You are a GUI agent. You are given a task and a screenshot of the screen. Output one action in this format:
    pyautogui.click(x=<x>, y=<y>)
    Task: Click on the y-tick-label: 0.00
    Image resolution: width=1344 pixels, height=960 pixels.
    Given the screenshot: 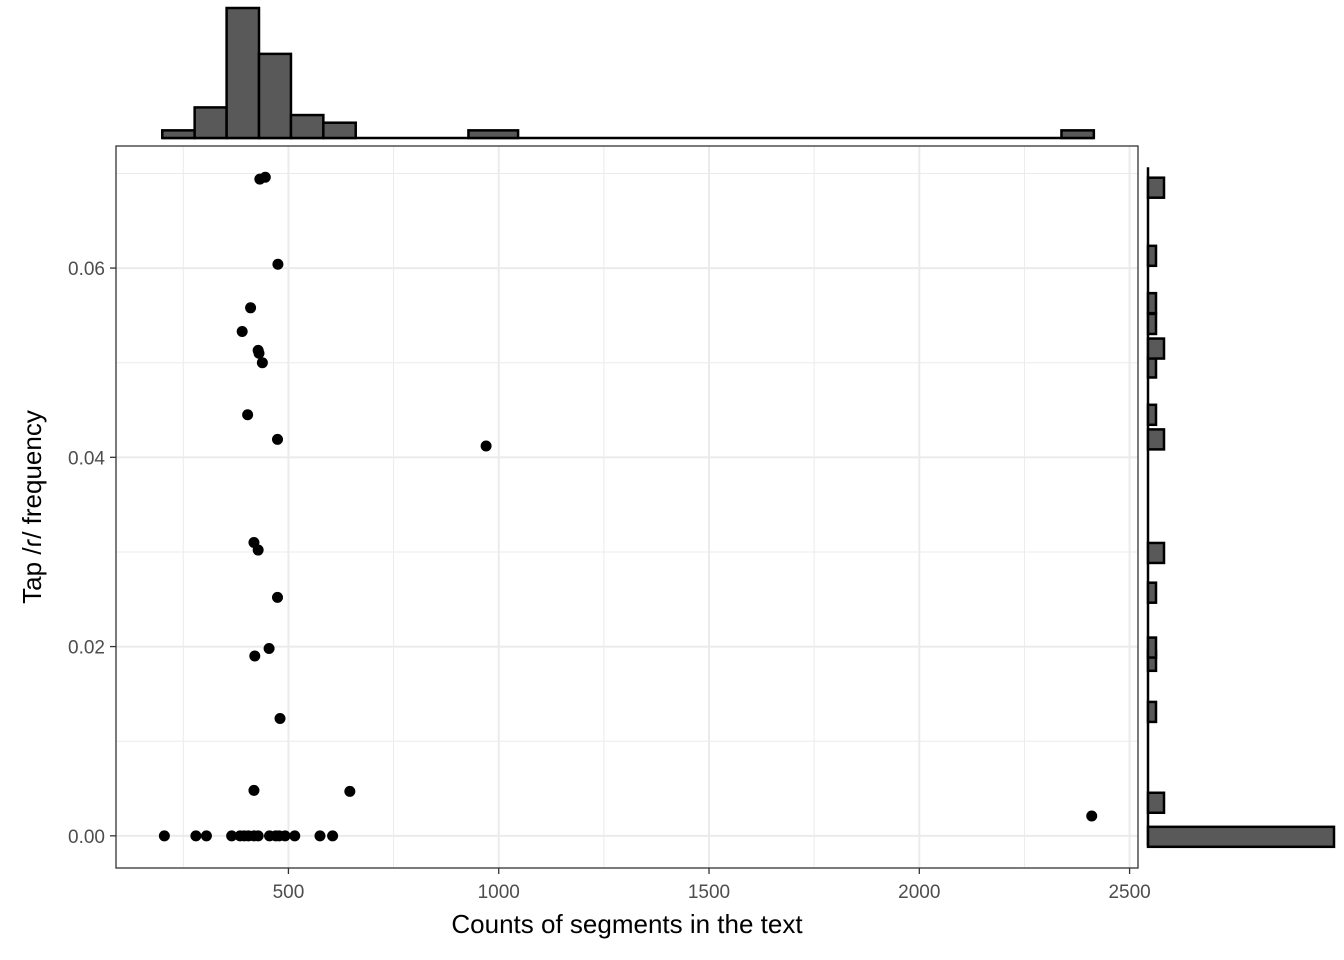 What is the action you would take?
    pyautogui.click(x=86, y=837)
    